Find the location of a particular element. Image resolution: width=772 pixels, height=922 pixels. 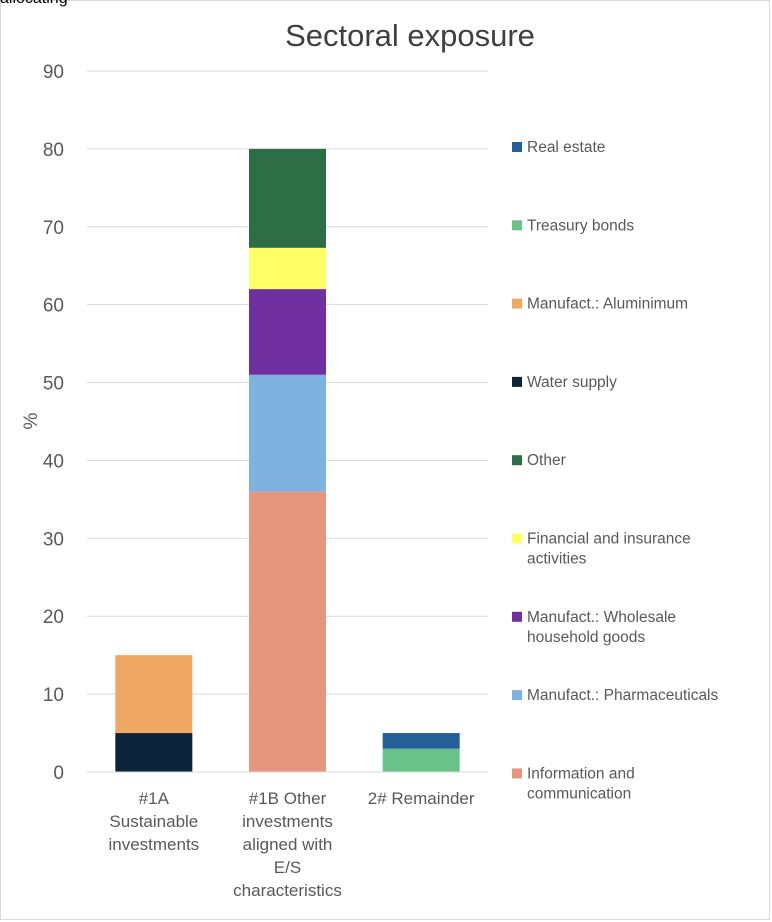

legend-item-information-and-communication: Information and communication is located at coordinates (573, 783).